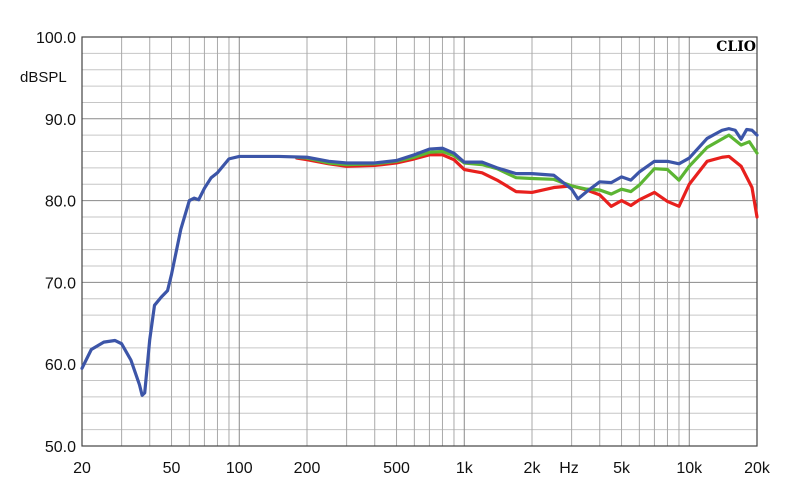 The width and height of the screenshot is (800, 504). What do you see at coordinates (60, 202) in the screenshot?
I see `y-tick-label: 80.0` at bounding box center [60, 202].